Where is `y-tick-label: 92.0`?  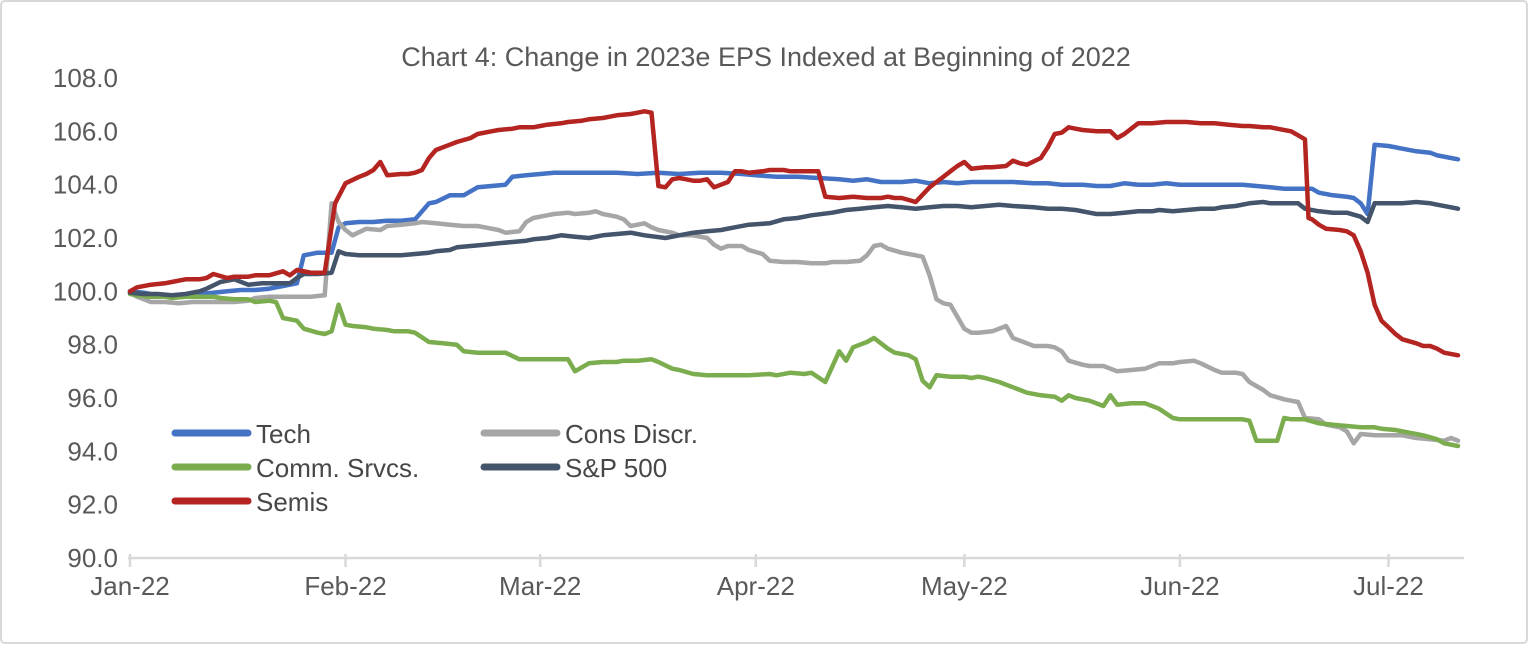
y-tick-label: 92.0 is located at coordinates (92, 505).